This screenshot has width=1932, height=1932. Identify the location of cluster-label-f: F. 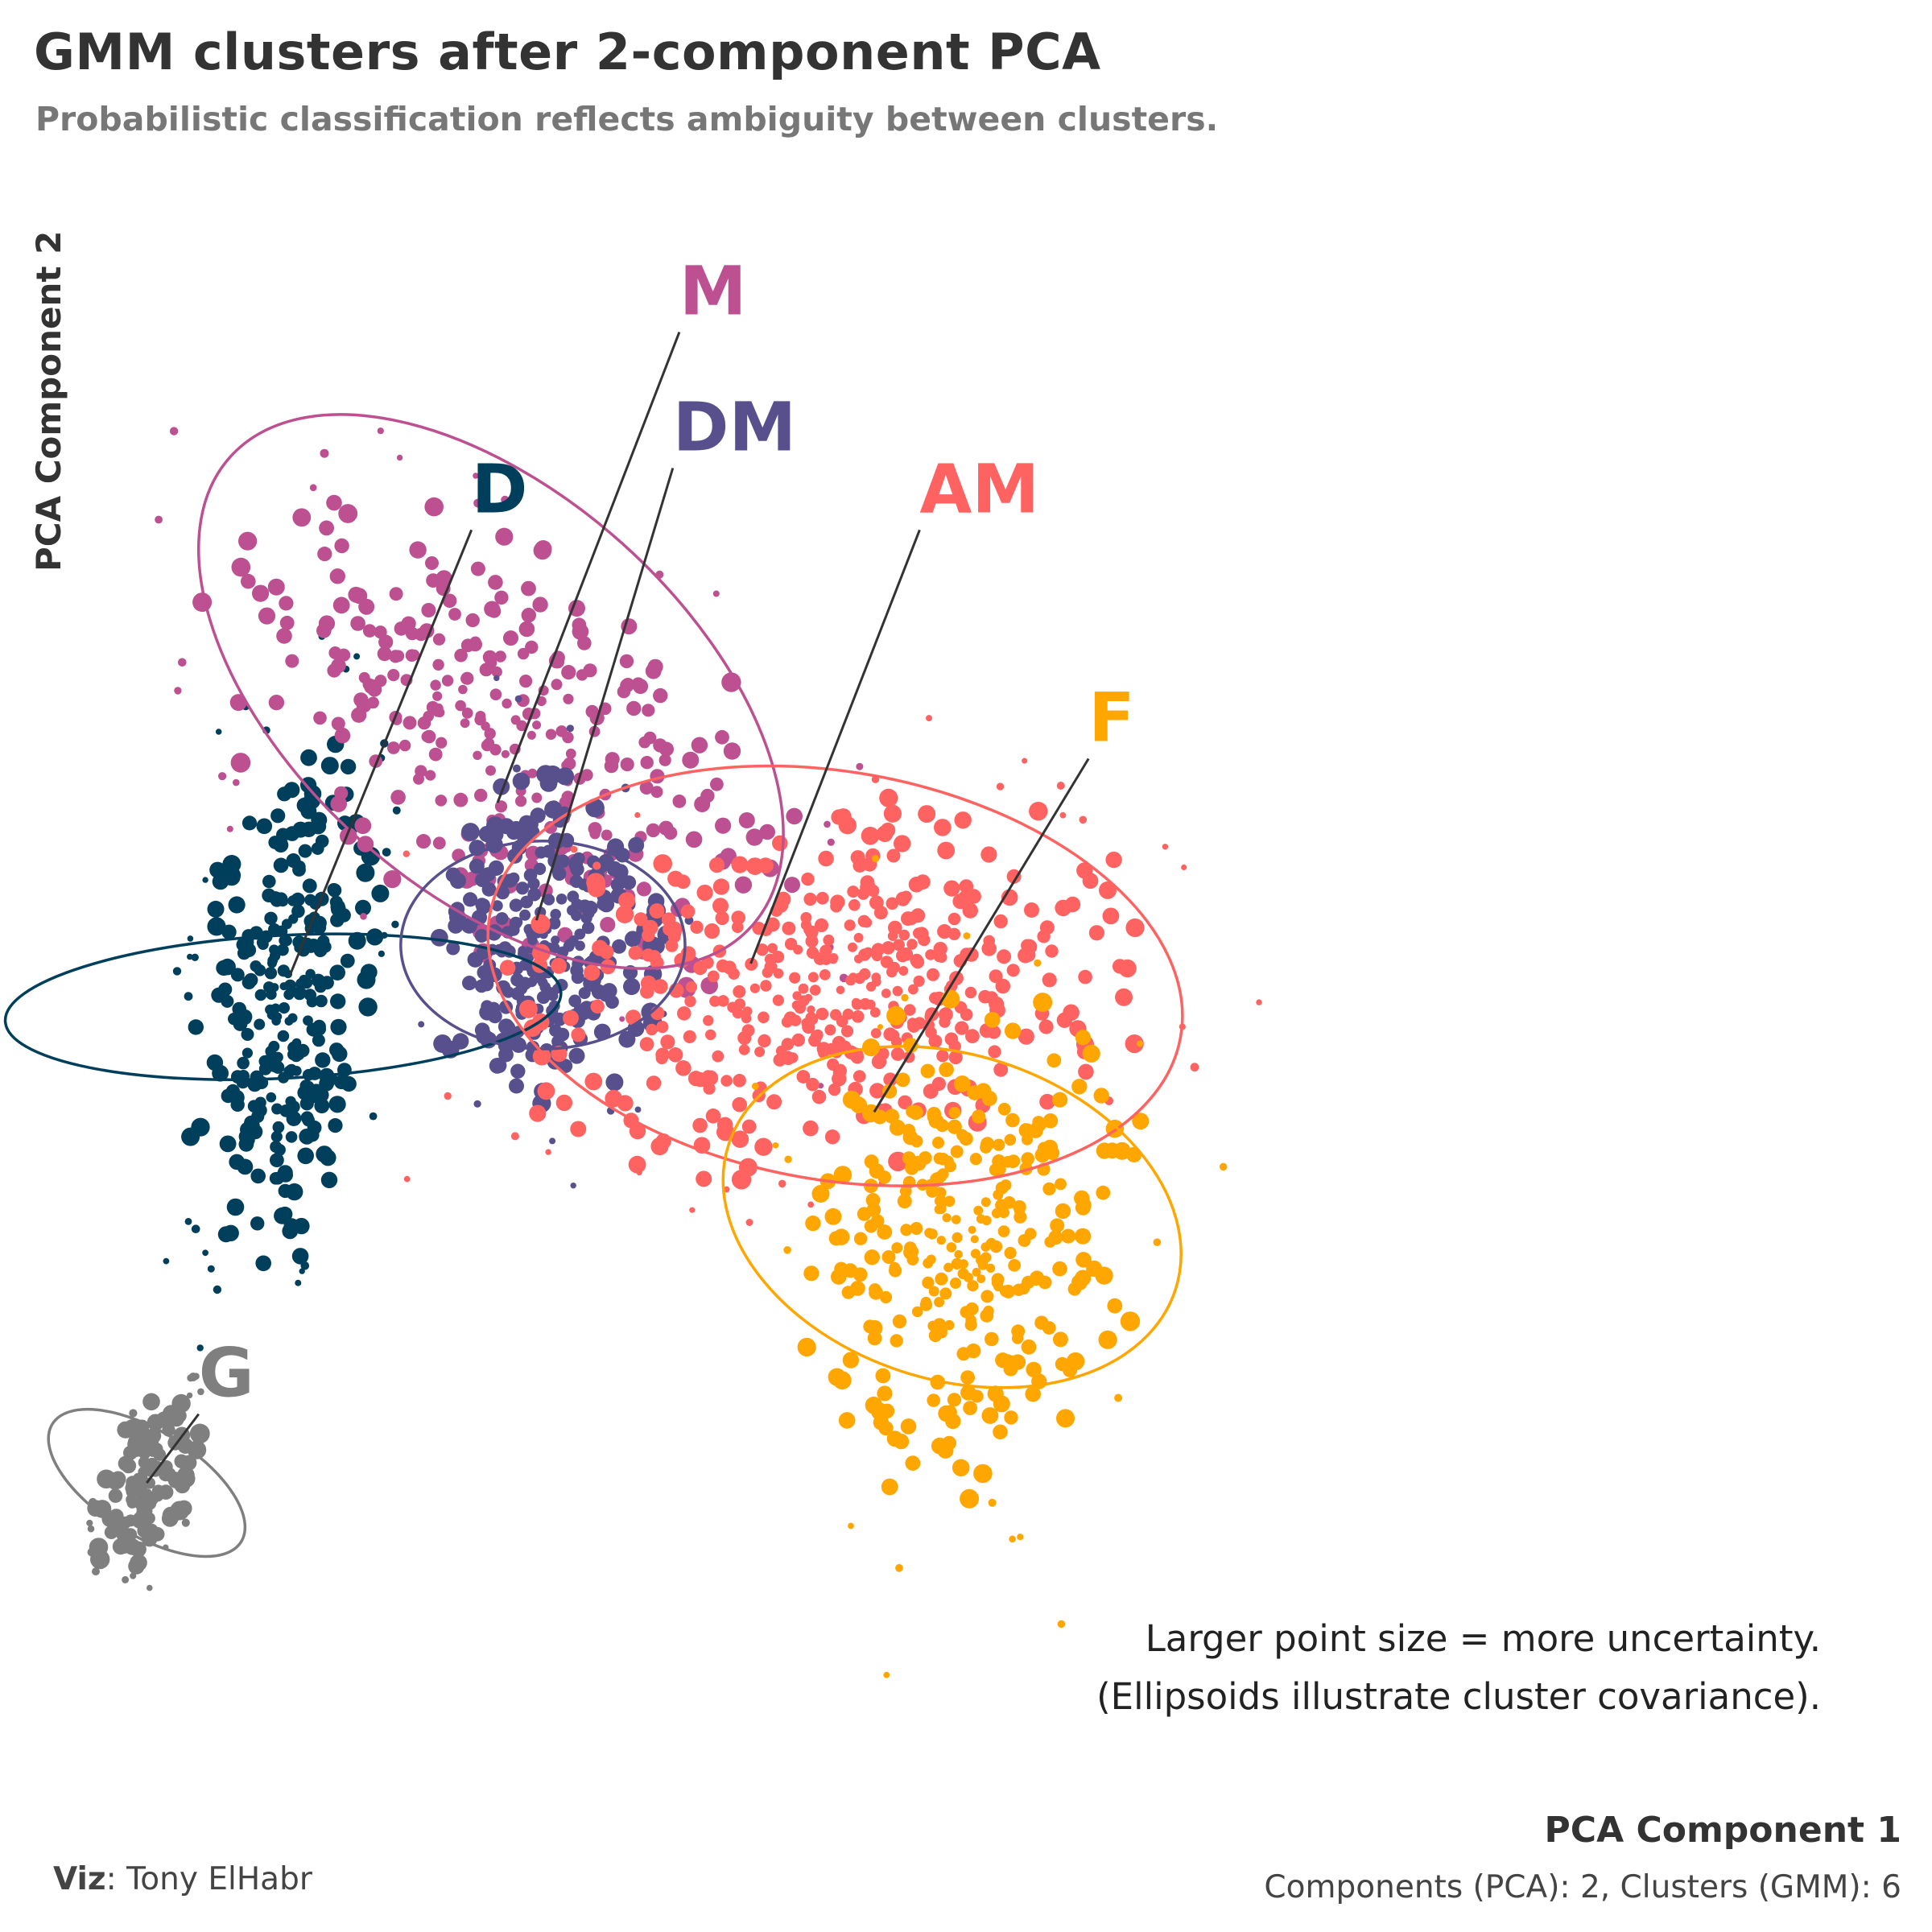
(1111, 718).